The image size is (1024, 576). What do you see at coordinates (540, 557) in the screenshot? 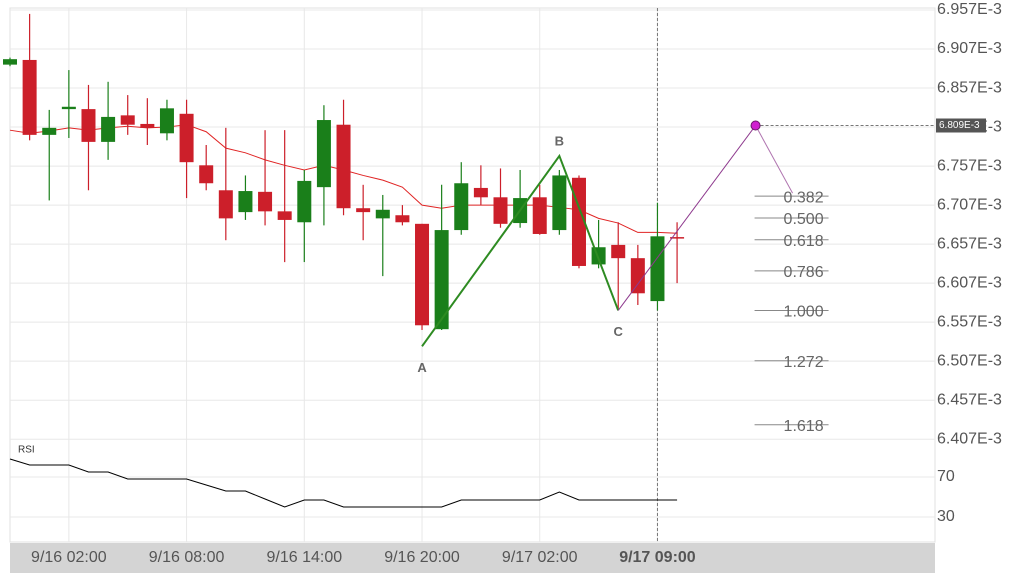
I see `x-tick-label: 9/17 02:00` at bounding box center [540, 557].